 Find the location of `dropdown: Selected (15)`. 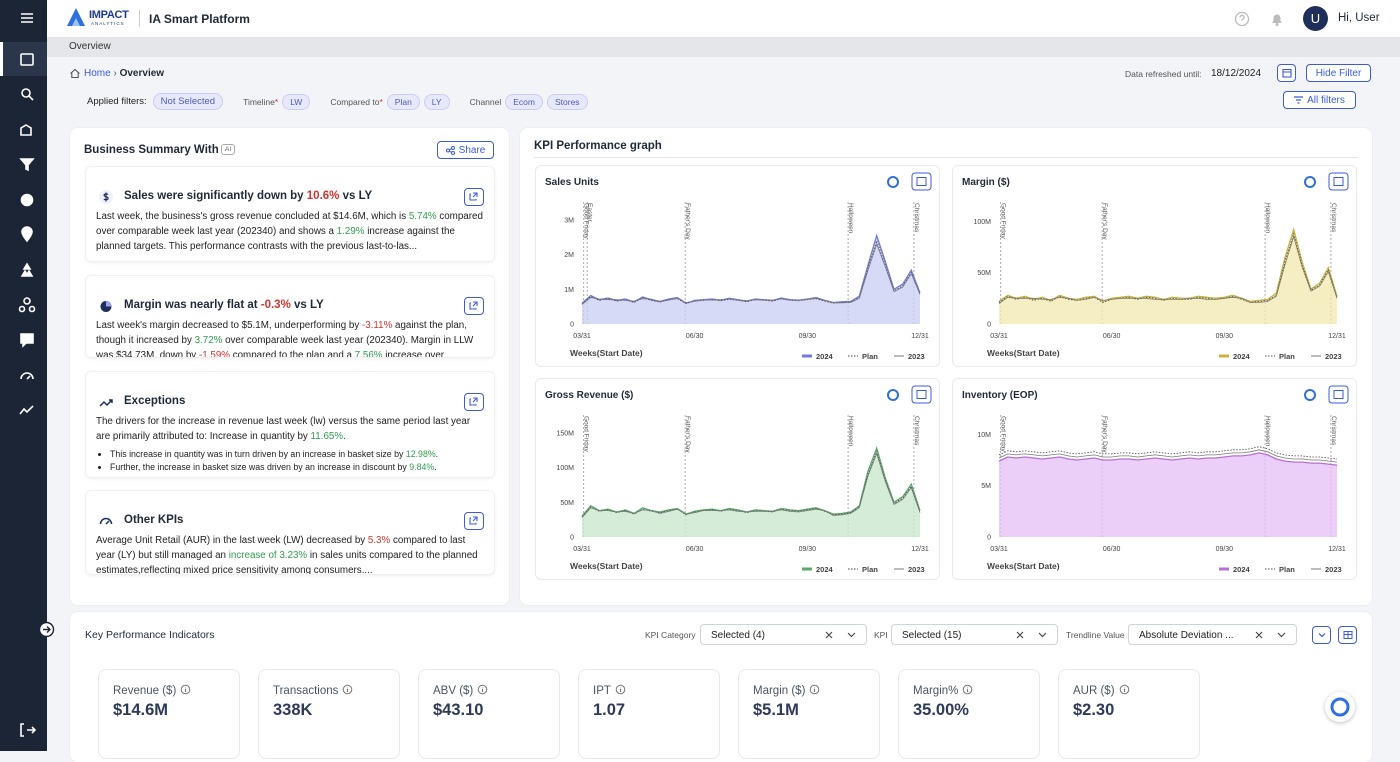

dropdown: Selected (15) is located at coordinates (974, 634).